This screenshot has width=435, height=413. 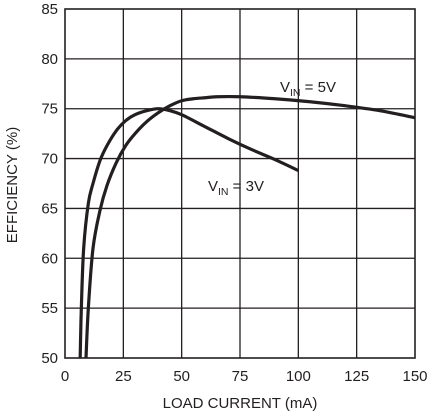 I want to click on x-tick-label: 100, so click(x=298, y=376).